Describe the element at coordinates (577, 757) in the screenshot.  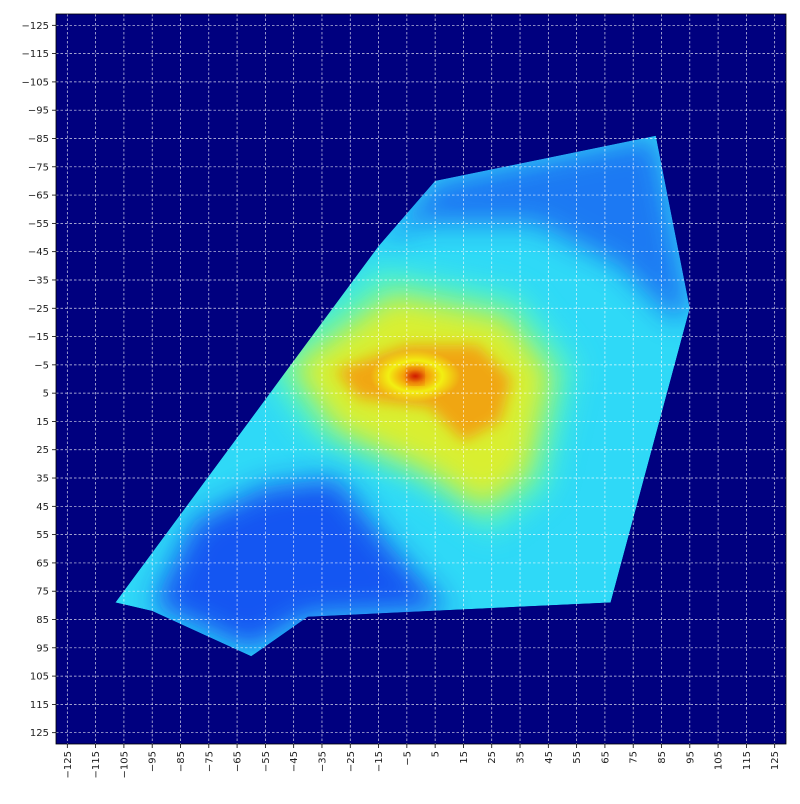
I see `x-tick-label: 55` at that location.